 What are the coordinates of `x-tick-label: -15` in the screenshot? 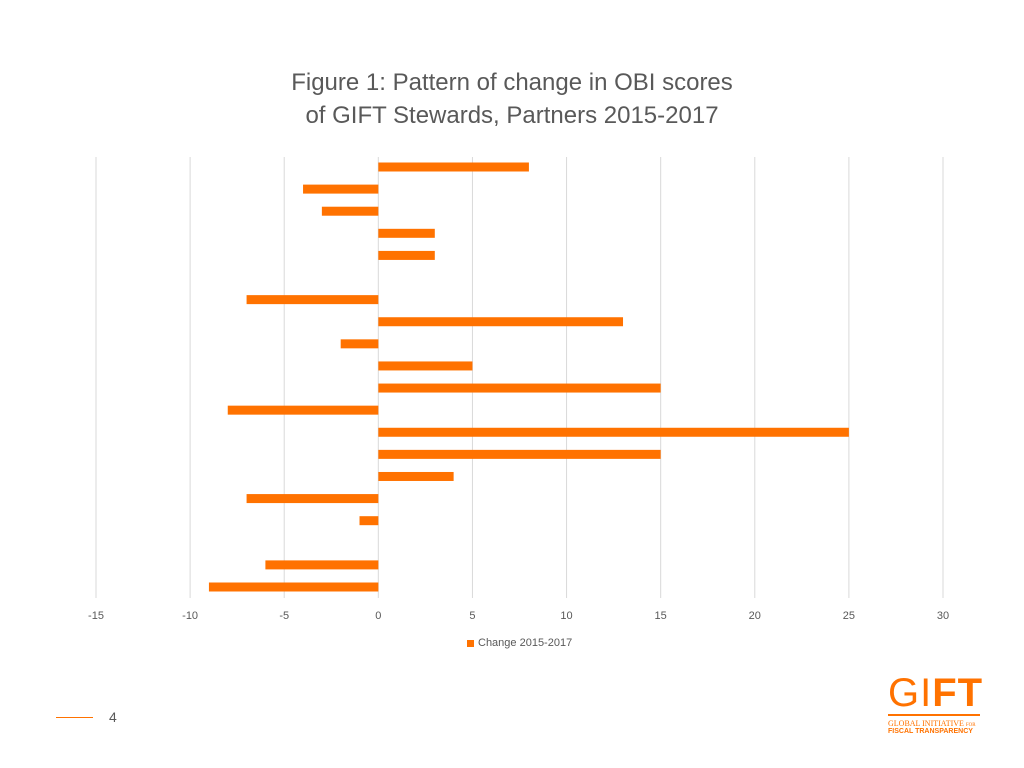 It's located at (96, 616).